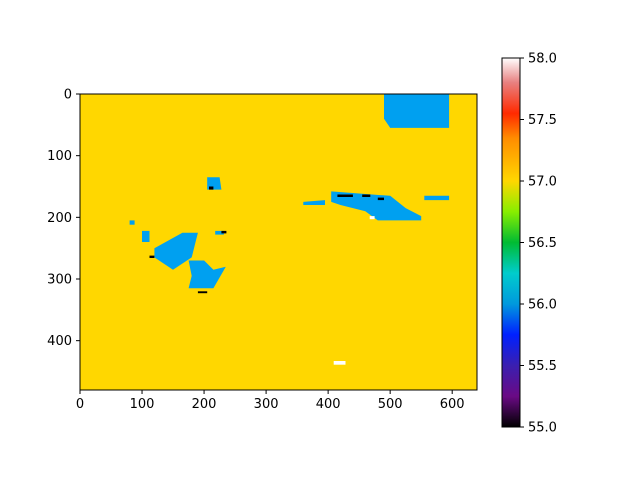 This screenshot has width=640, height=480. I want to click on x-tick-label: 300, so click(266, 404).